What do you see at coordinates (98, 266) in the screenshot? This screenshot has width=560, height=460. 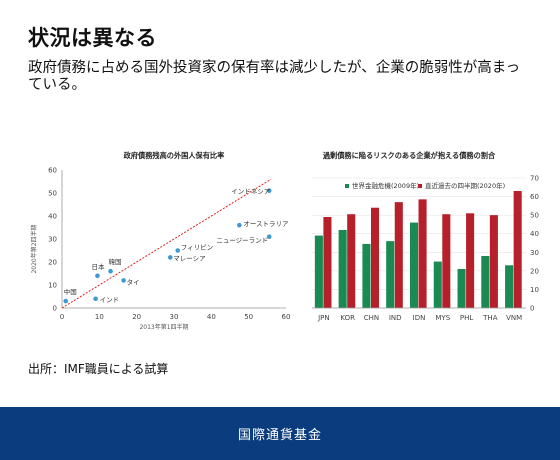 I see `scatter-point-label: 日本` at bounding box center [98, 266].